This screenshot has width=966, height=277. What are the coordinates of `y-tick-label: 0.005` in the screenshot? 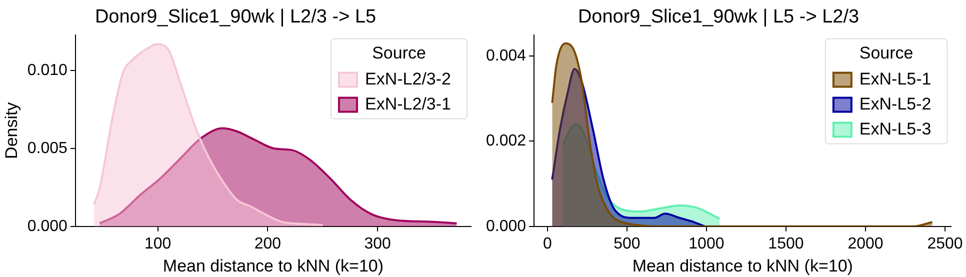 It's located at (47, 148).